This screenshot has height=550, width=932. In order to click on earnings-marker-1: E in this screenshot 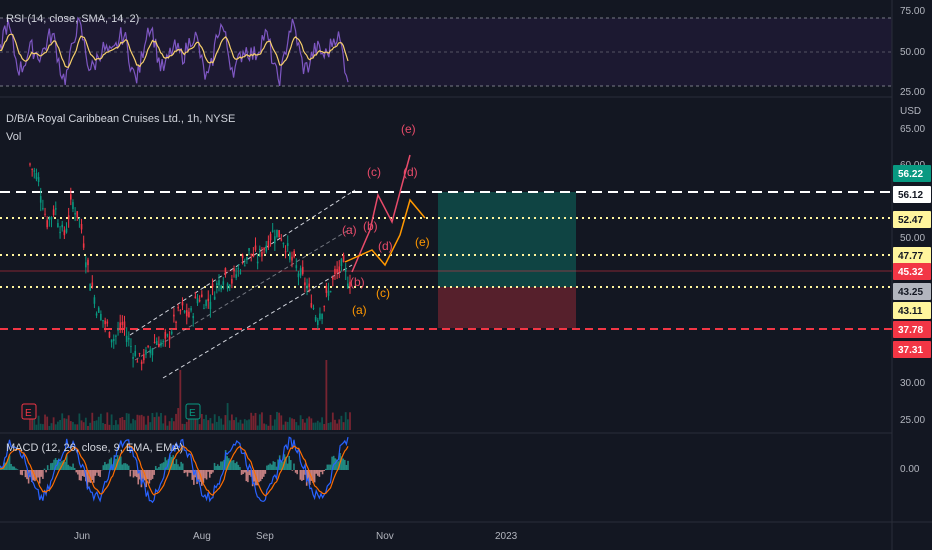, I will do `click(29, 411)`.